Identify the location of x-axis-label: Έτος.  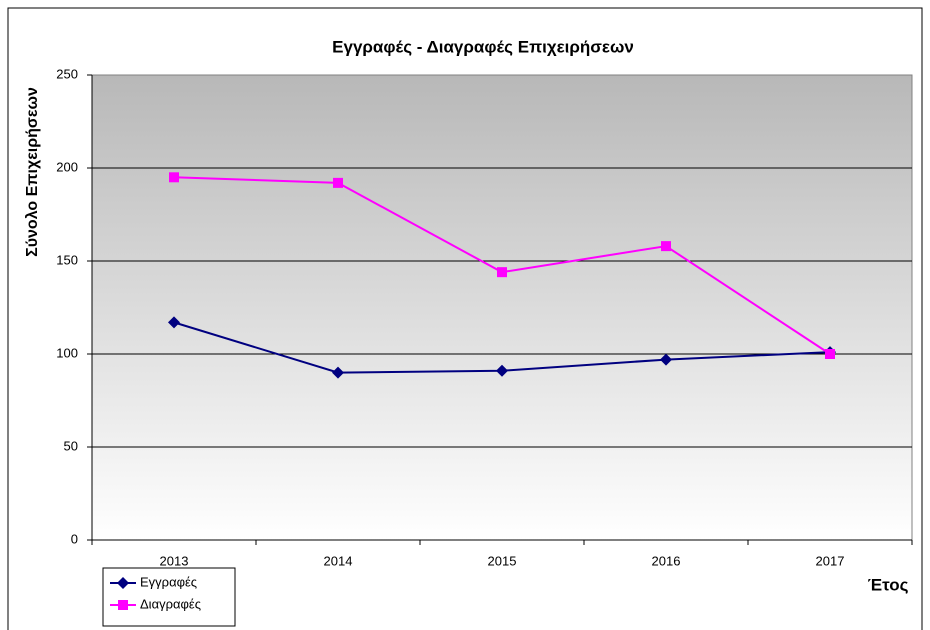
(888, 584).